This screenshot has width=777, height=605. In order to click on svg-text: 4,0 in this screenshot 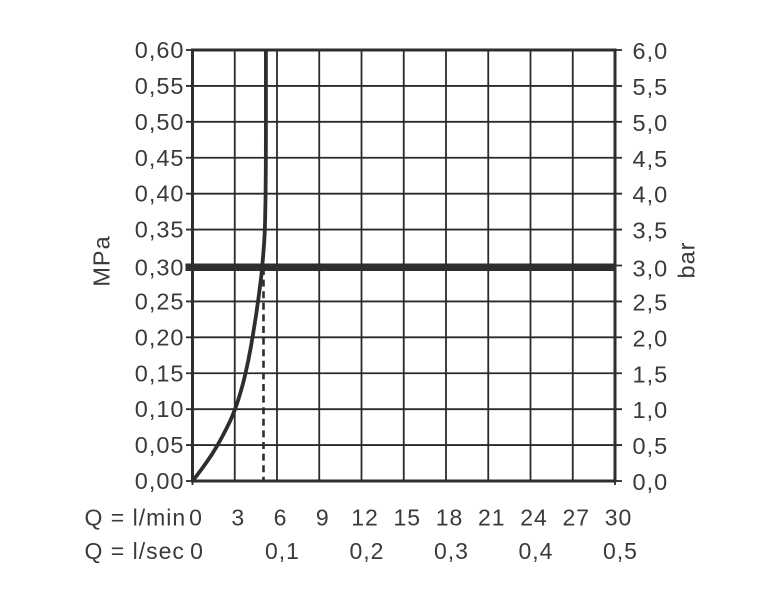, I will do `click(651, 195)`.